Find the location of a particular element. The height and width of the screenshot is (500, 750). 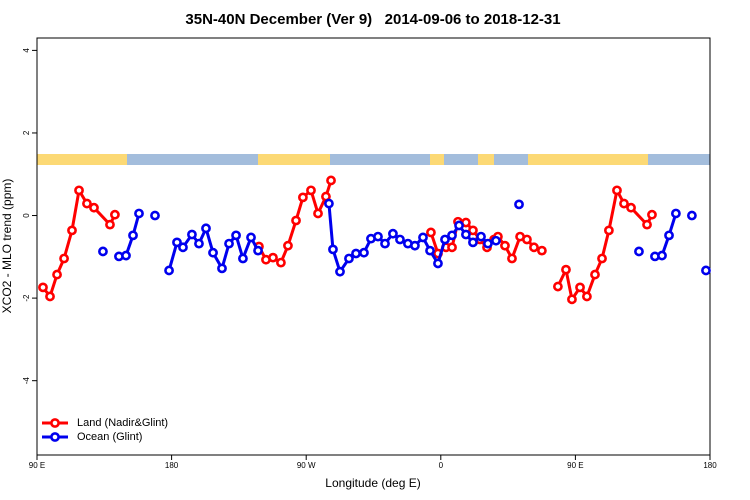

y-tick-label: -2 is located at coordinates (26, 298).